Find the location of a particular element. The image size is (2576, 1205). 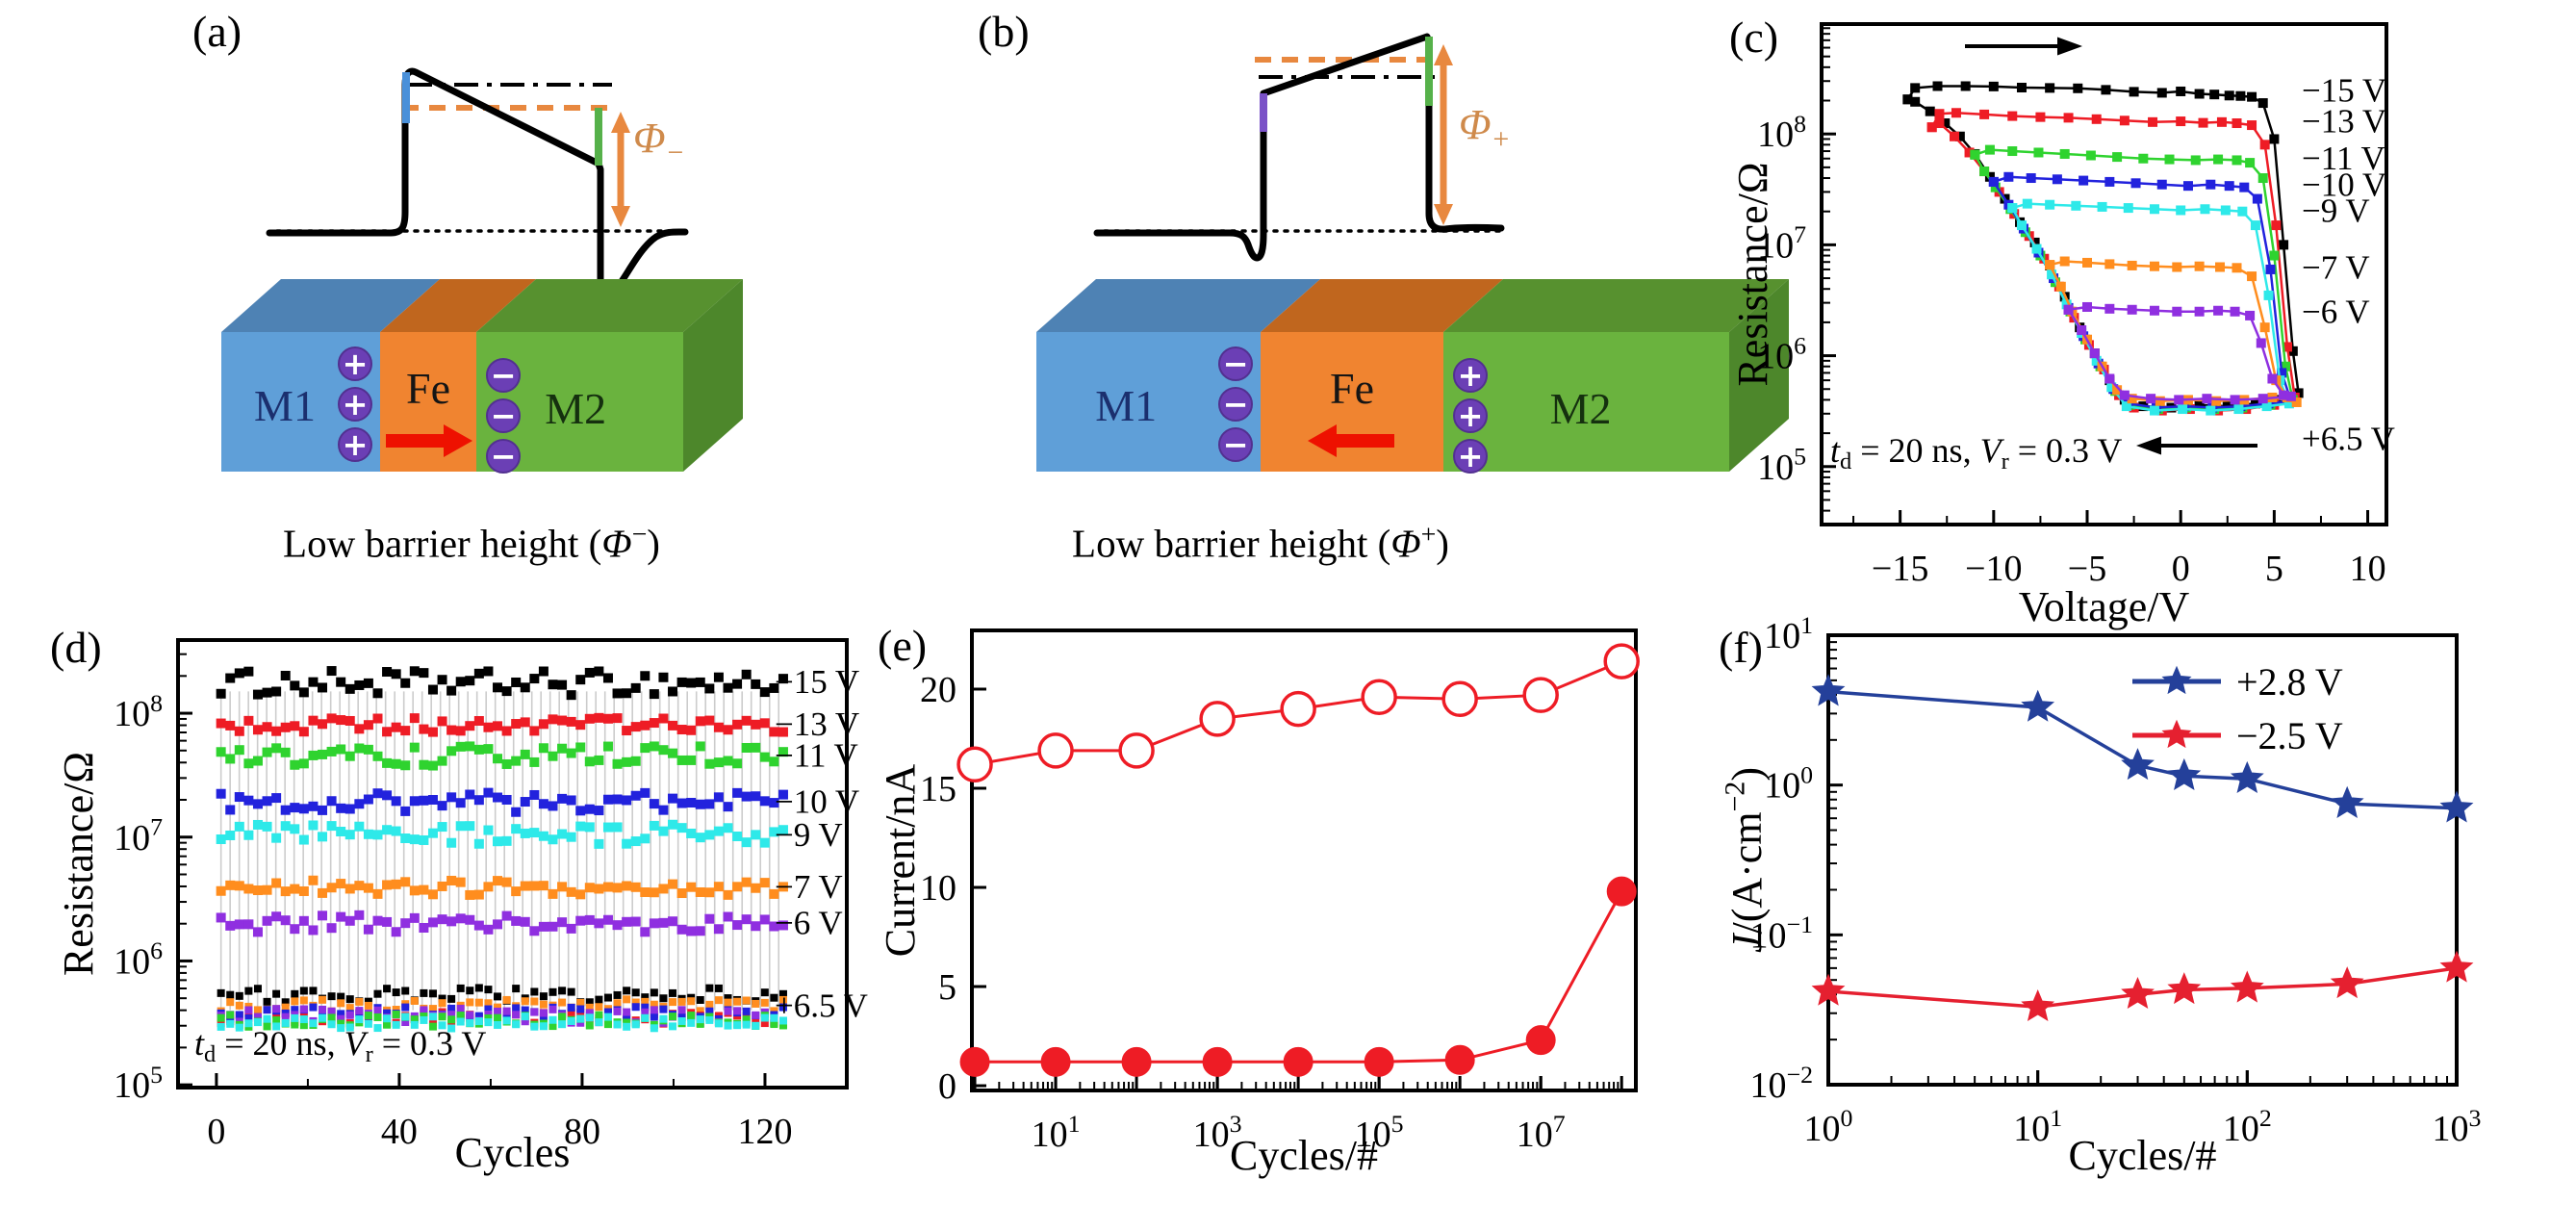

charges-m2-interface: +++ is located at coordinates (1470, 416).